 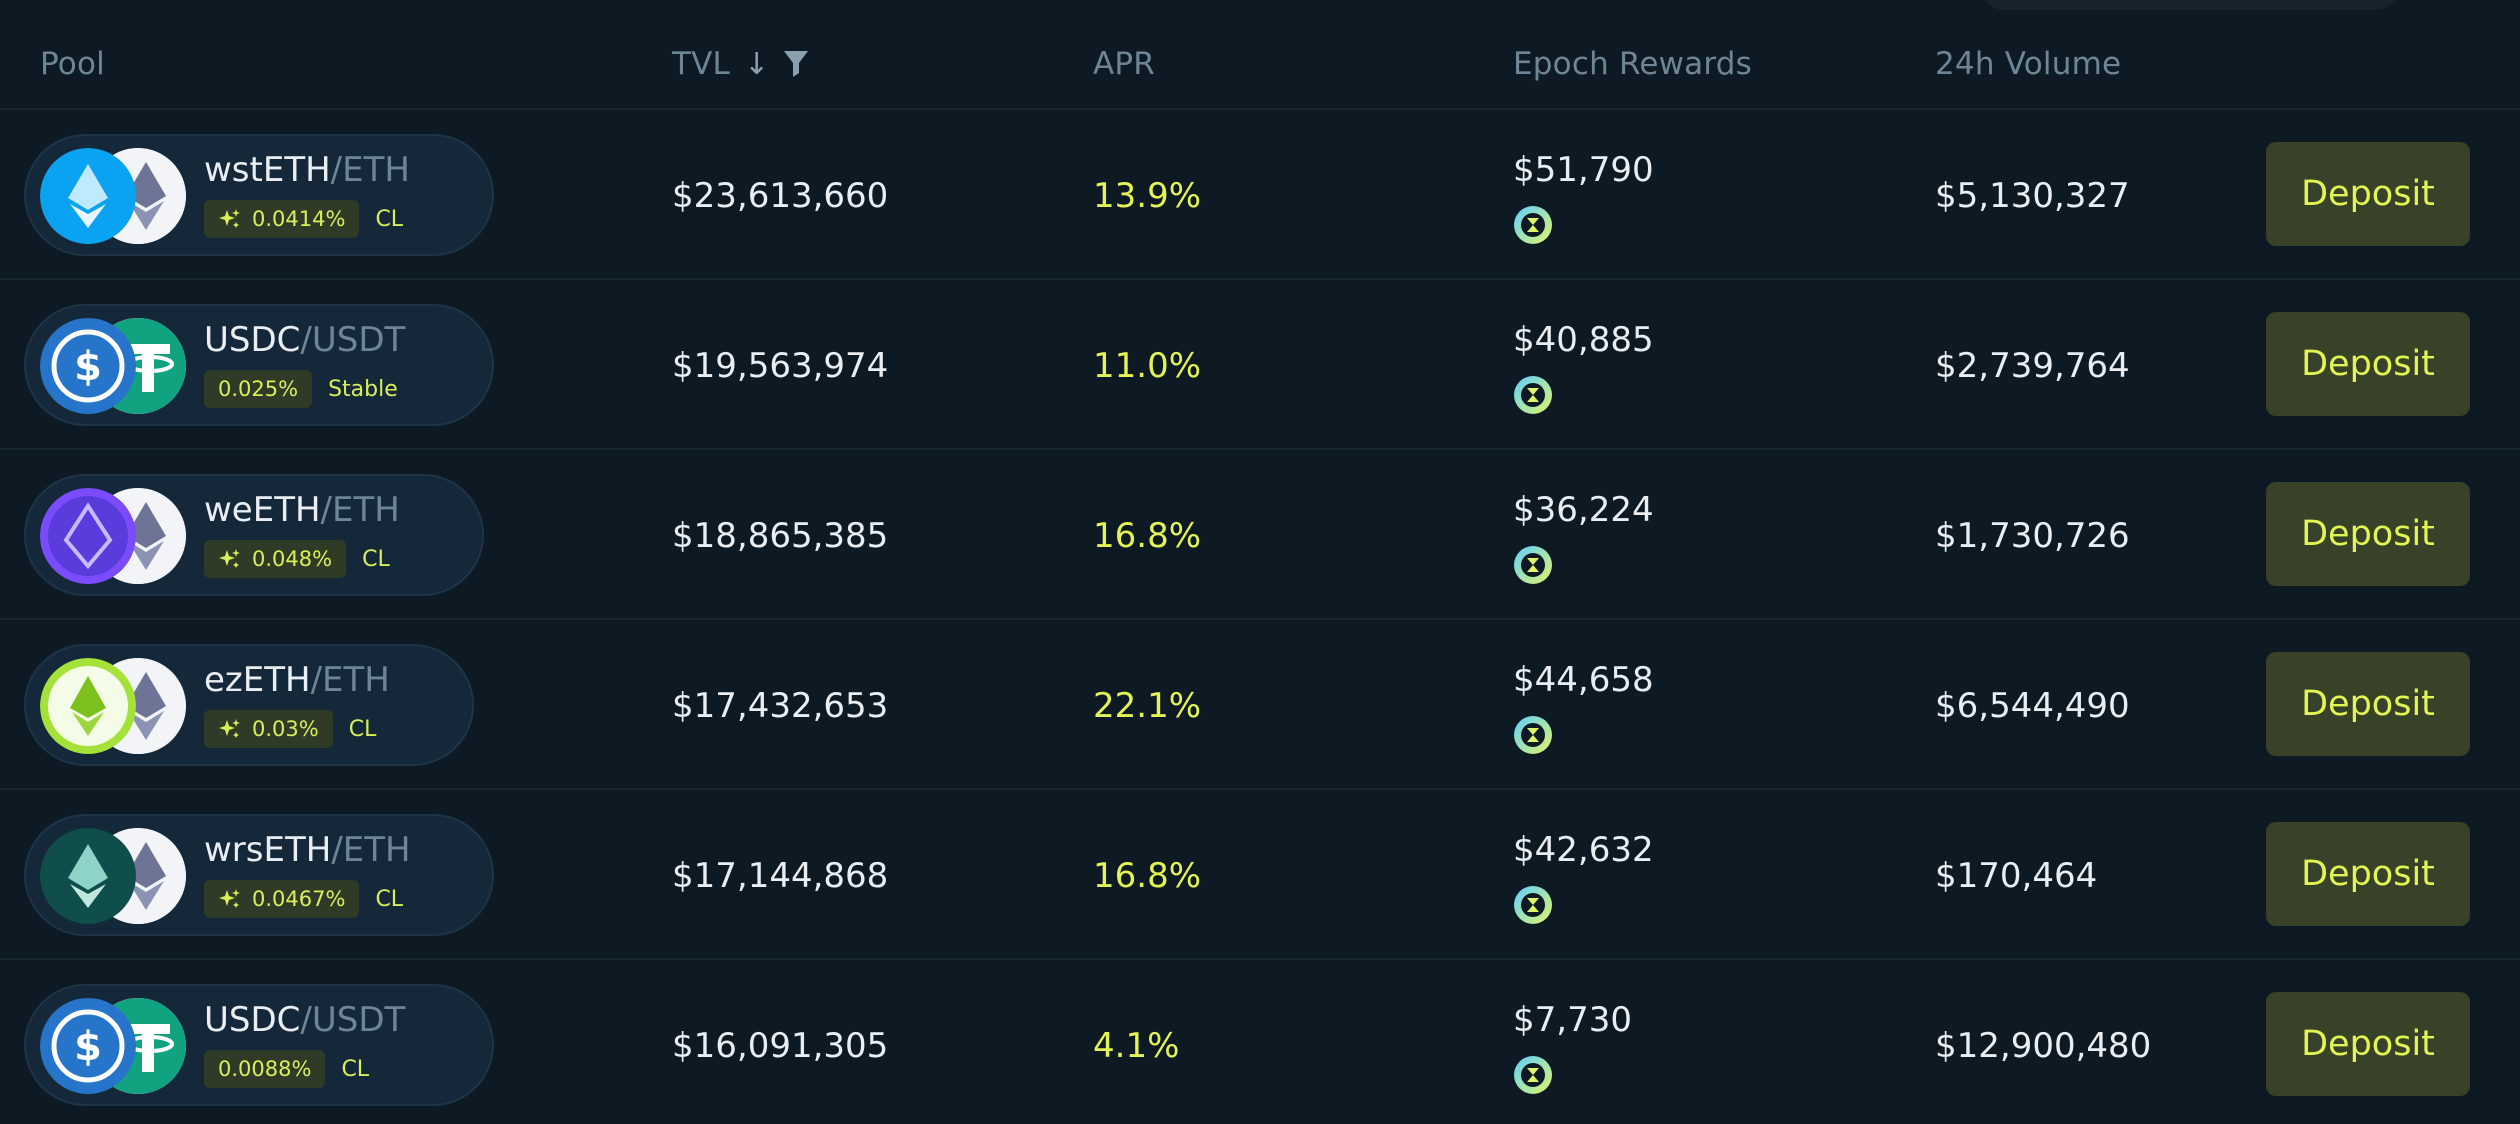 I want to click on fee-badge: 0.0467%, so click(x=282, y=899).